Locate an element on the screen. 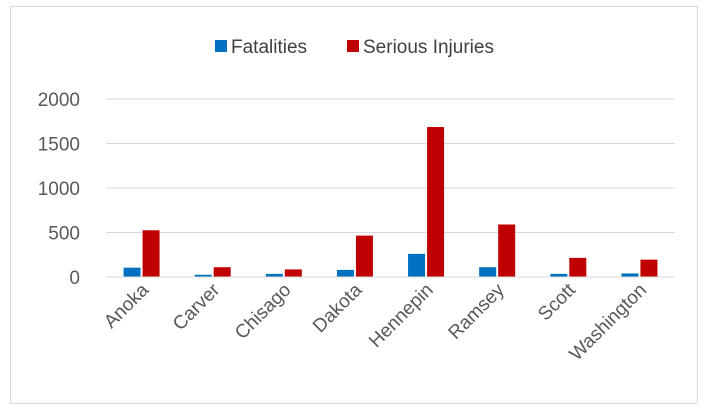 This screenshot has width=706, height=409. fatalities-bar-washington is located at coordinates (630, 275).